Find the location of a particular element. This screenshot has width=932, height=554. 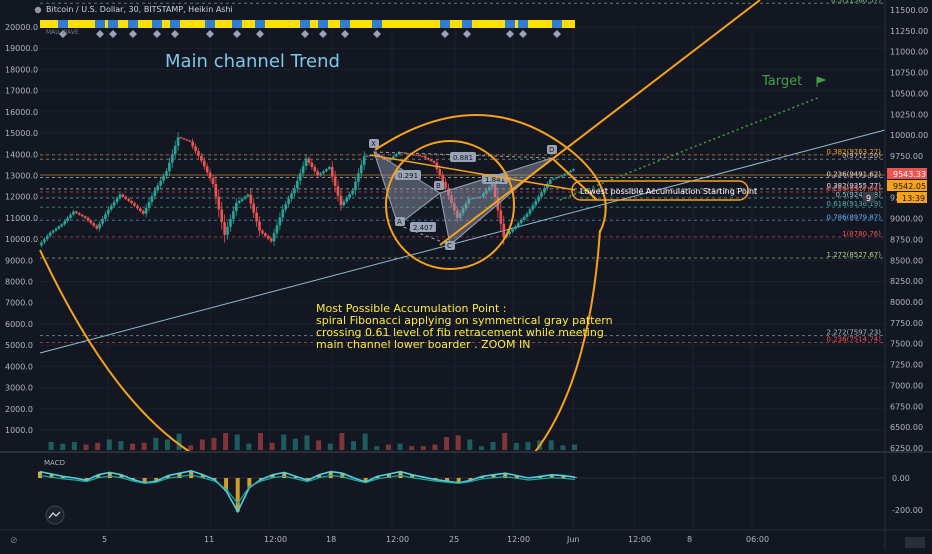

pattern-point-label: B is located at coordinates (438, 186).